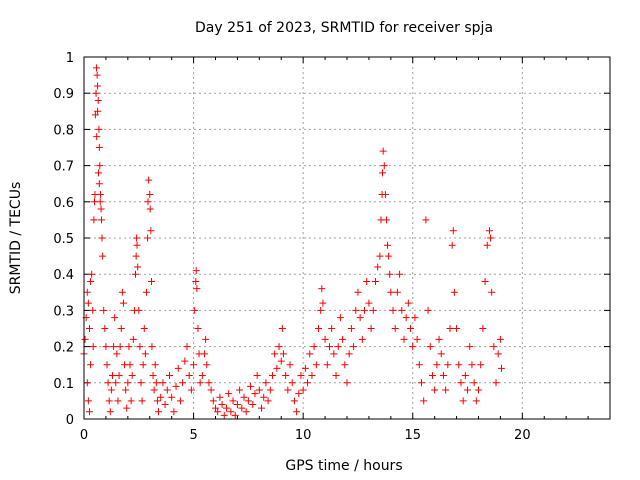  What do you see at coordinates (63, 94) in the screenshot?
I see `y-tick-label: 0.9` at bounding box center [63, 94].